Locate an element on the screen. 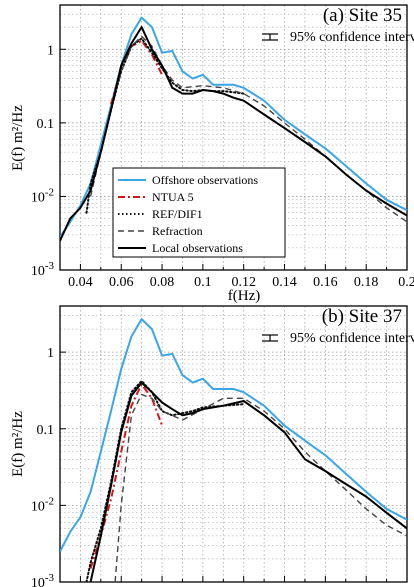 The image size is (414, 587). panel-a-x-tick-label: 0.2 is located at coordinates (406, 282).